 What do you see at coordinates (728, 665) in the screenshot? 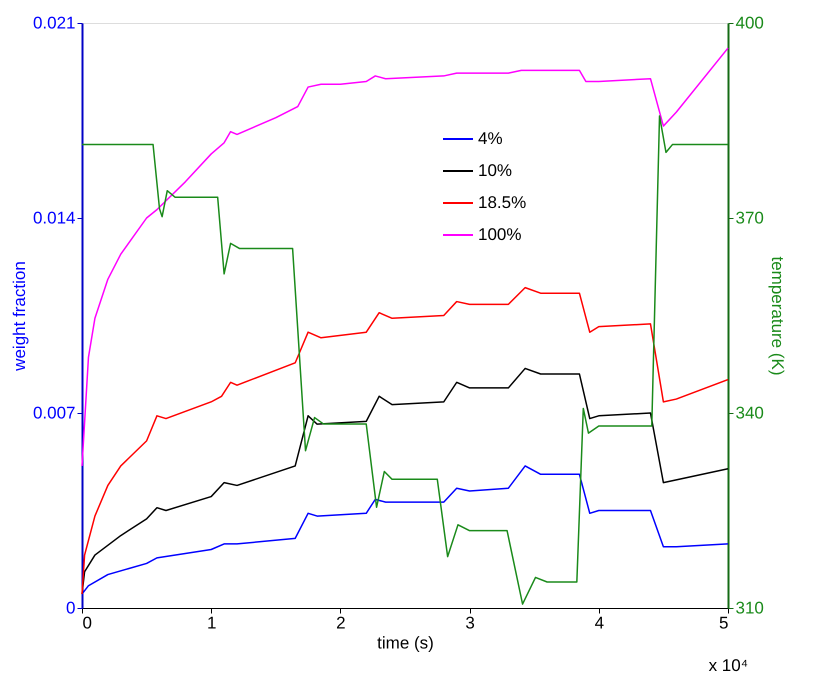
I see `text: x 10⁴` at bounding box center [728, 665].